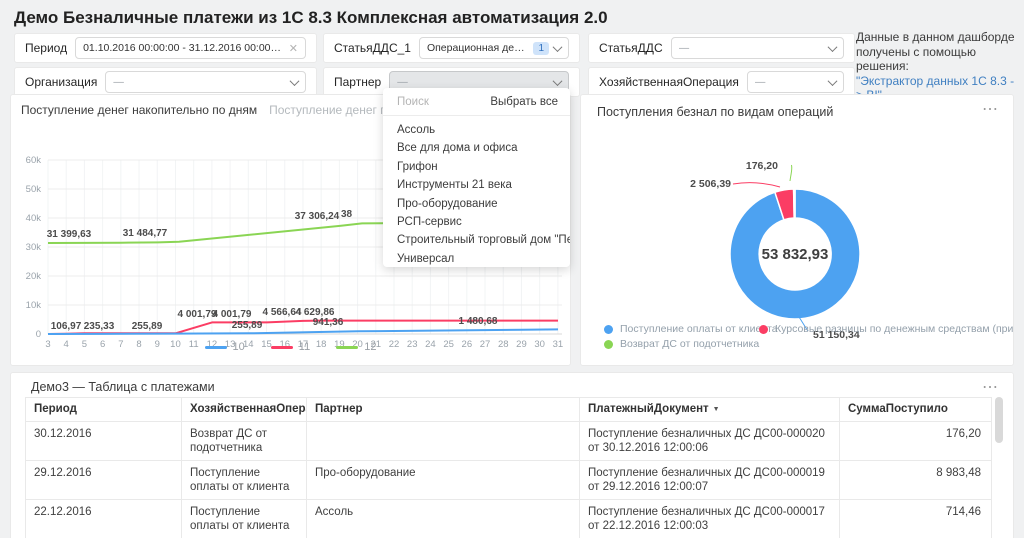 The image size is (1024, 538). I want to click on series-12-line, so click(303, 232).